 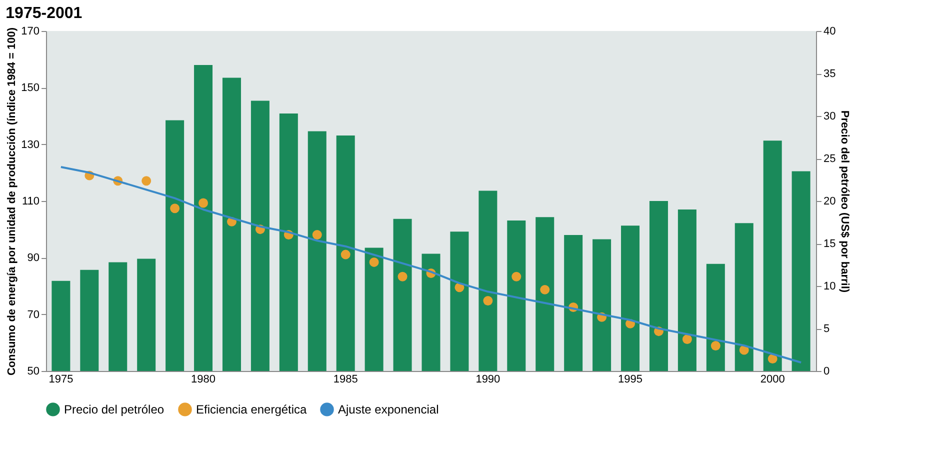 What do you see at coordinates (830, 116) in the screenshot?
I see `y2-tick-label: 30` at bounding box center [830, 116].